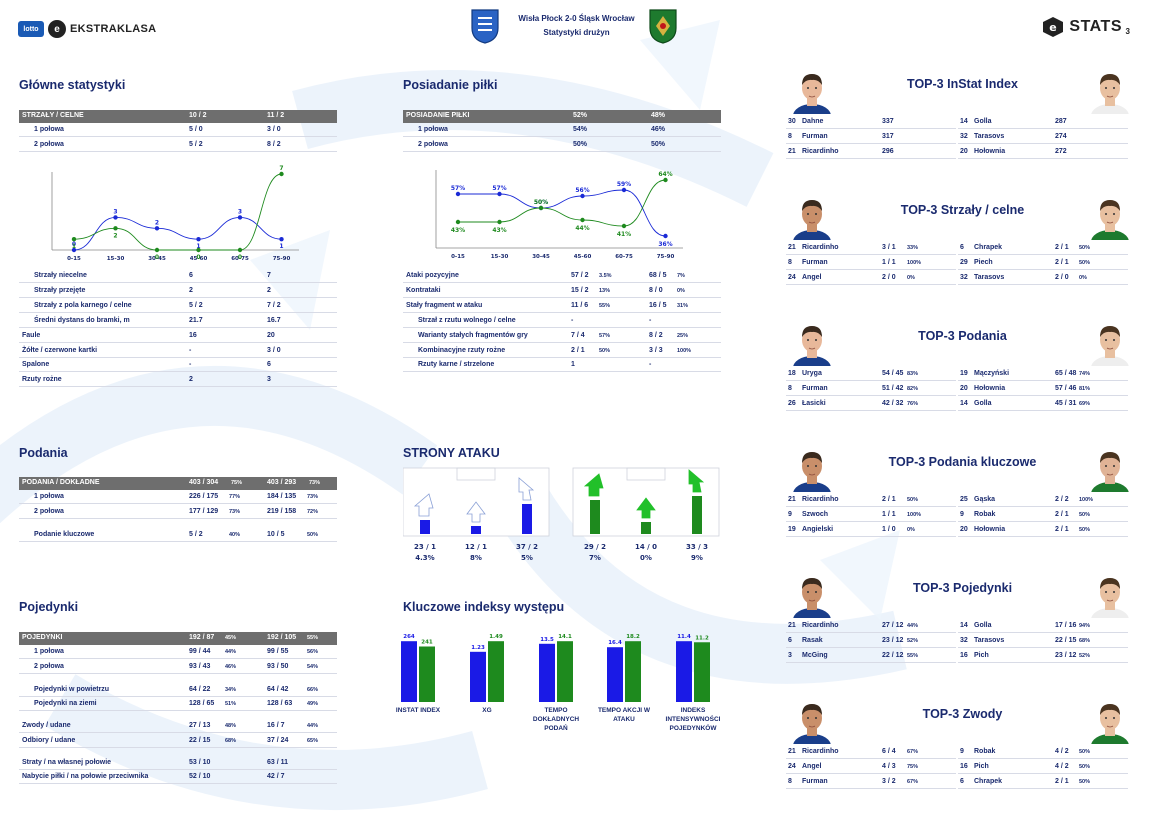  What do you see at coordinates (988, 247) in the screenshot?
I see `player-name: Chrapek` at bounding box center [988, 247].